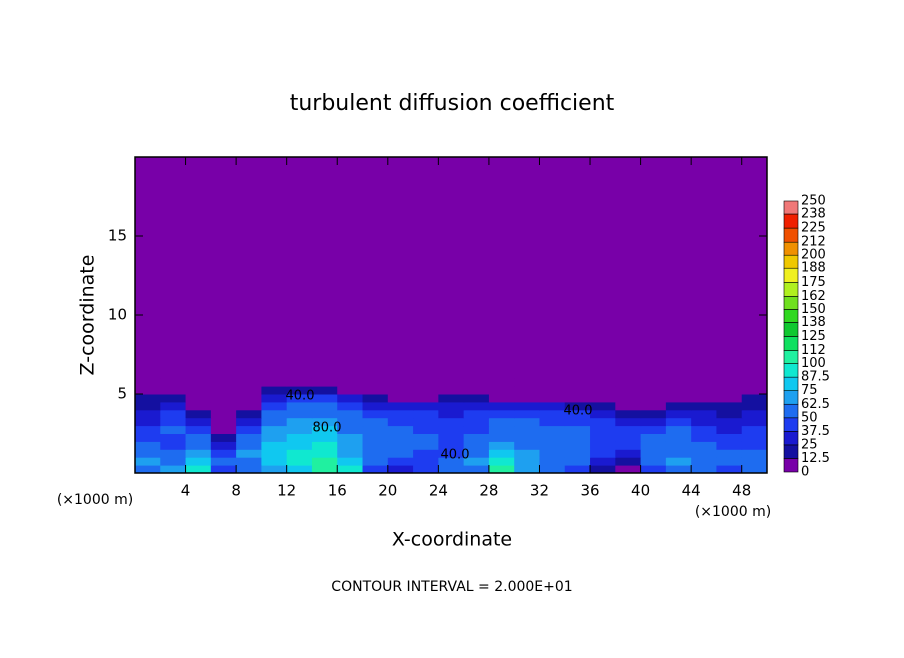 The height and width of the screenshot is (658, 904). What do you see at coordinates (805, 472) in the screenshot?
I see `colorbar-label: 0` at bounding box center [805, 472].